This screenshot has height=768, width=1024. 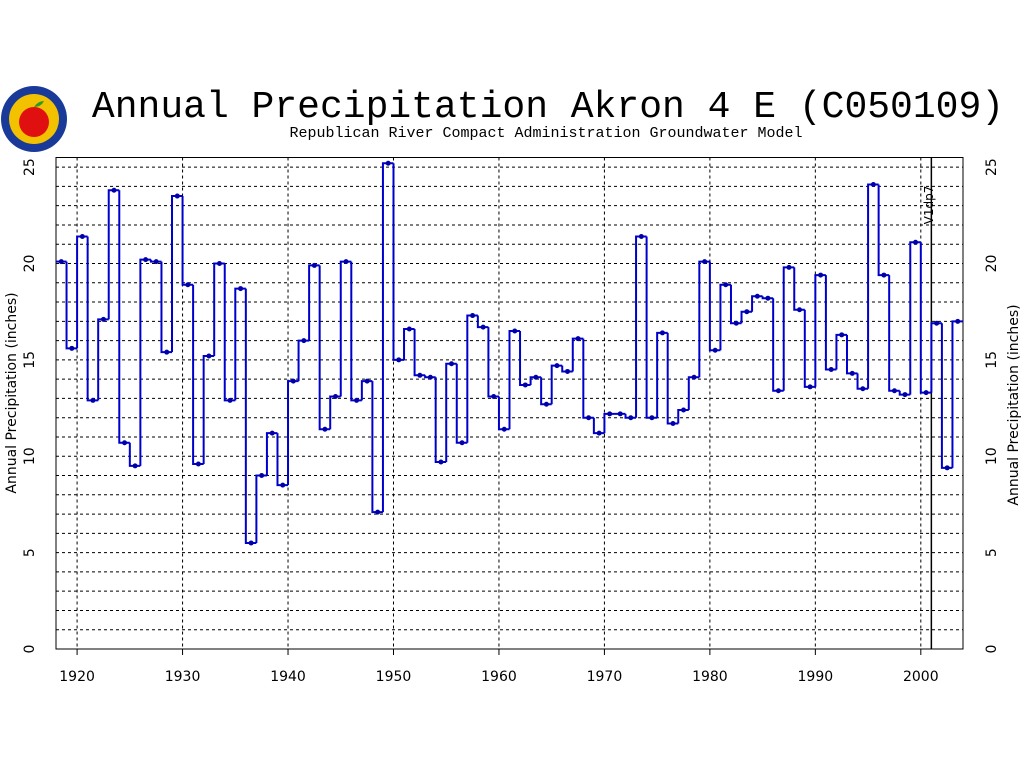 I want to click on y-tick-label: 5, so click(x=30, y=552).